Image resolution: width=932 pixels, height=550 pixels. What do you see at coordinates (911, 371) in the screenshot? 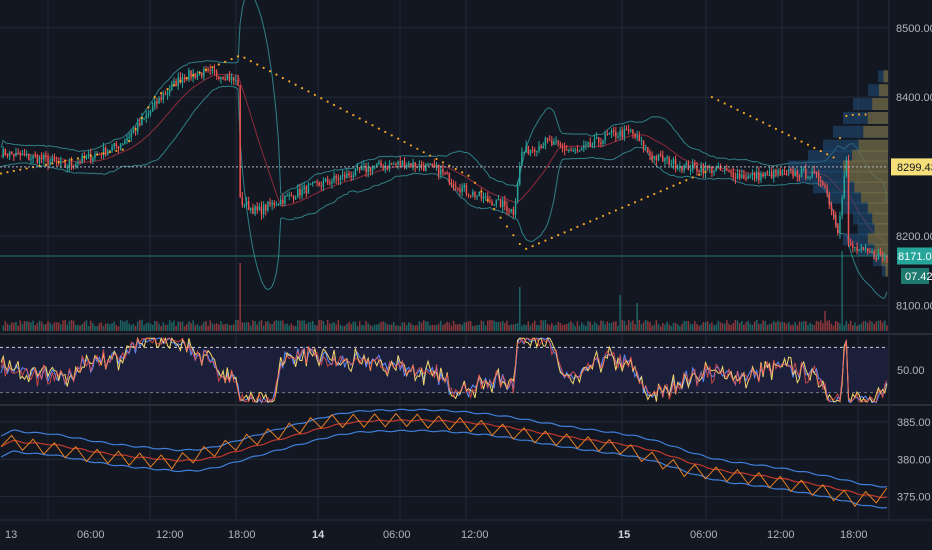
I see `oscillator-axis: 50.00` at bounding box center [911, 371].